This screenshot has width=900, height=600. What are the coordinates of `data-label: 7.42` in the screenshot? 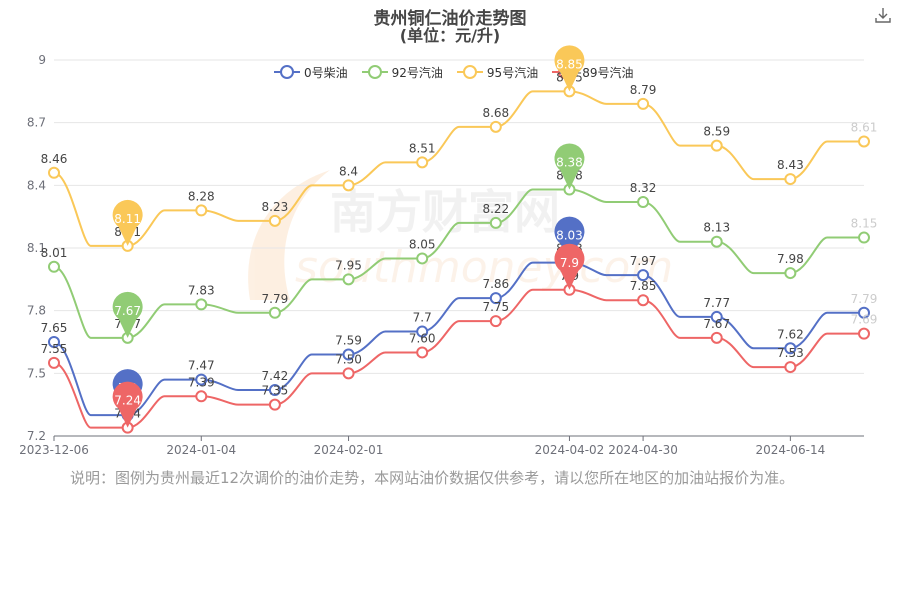 It's located at (275, 376).